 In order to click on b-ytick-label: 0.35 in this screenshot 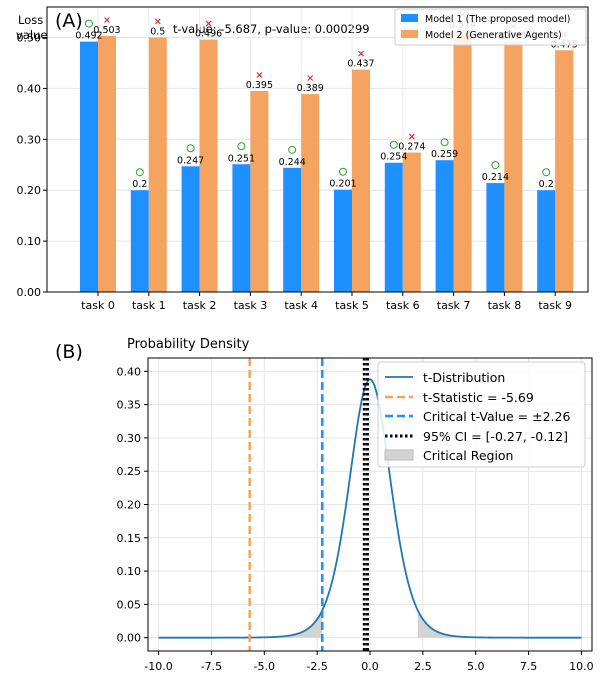, I will do `click(129, 405)`.